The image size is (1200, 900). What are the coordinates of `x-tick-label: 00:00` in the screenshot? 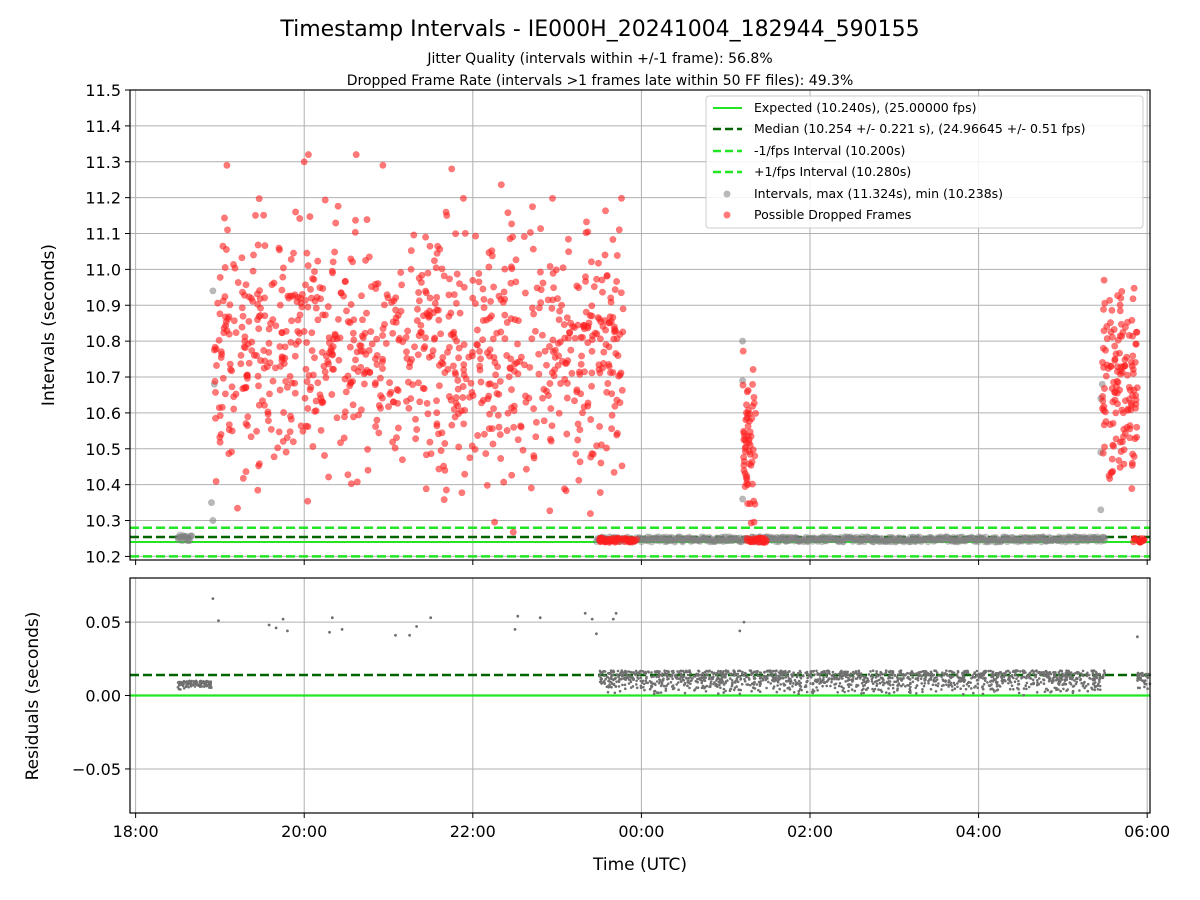 It's located at (641, 831).